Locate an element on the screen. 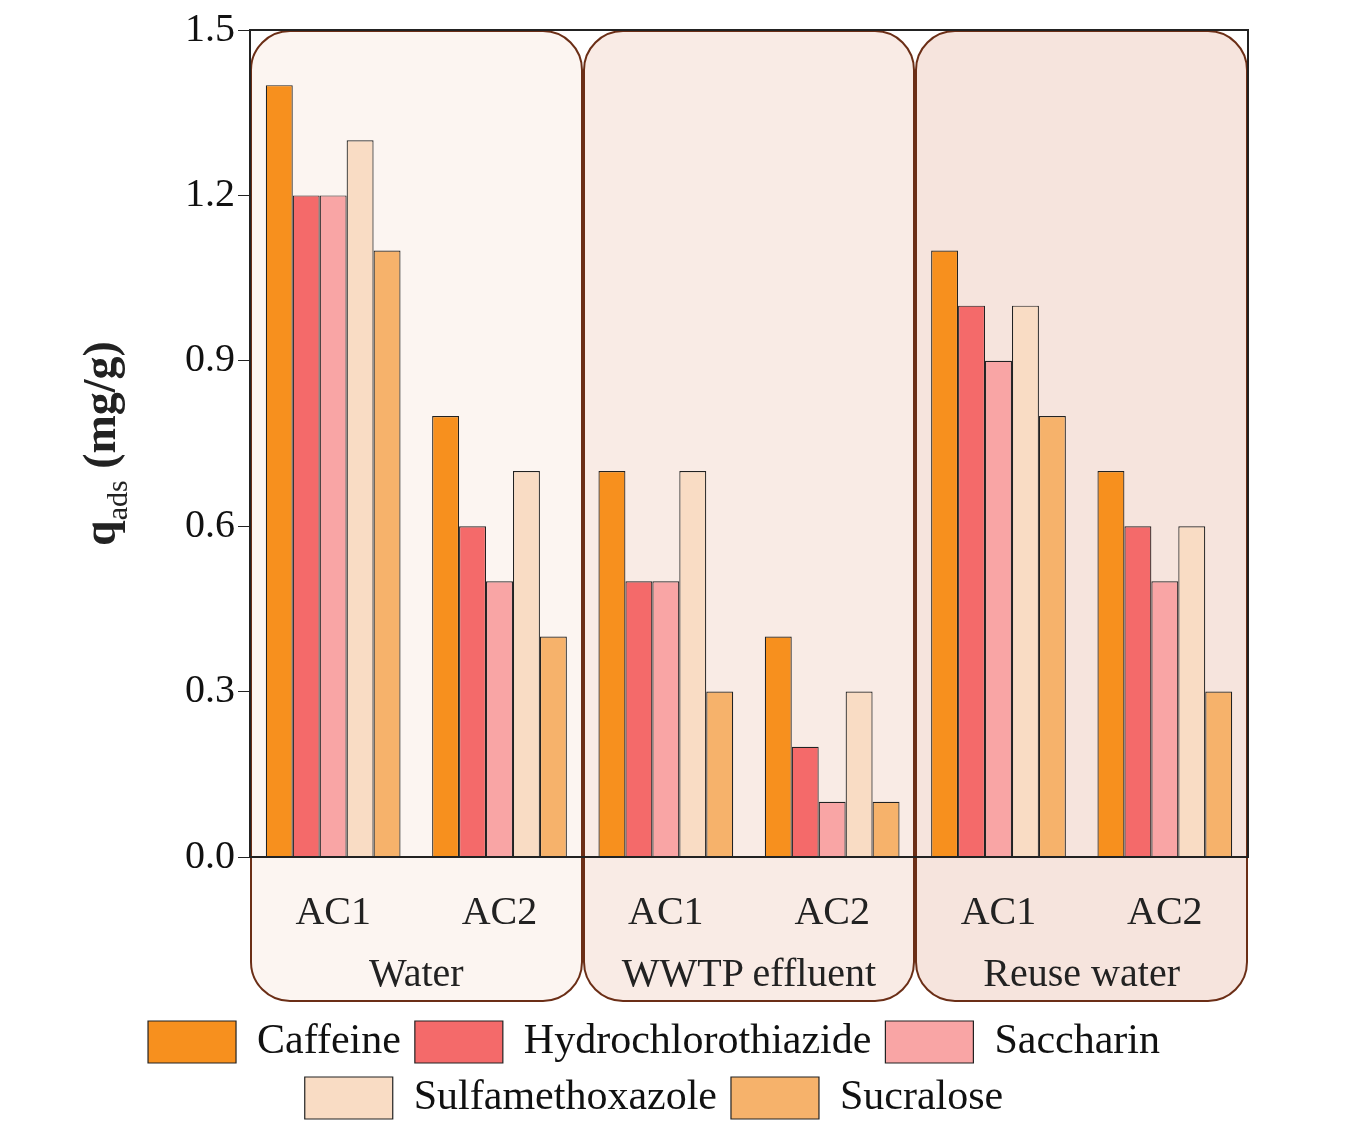 This screenshot has height=1129, width=1348. y-tick-label: 0.3 is located at coordinates (210, 689).